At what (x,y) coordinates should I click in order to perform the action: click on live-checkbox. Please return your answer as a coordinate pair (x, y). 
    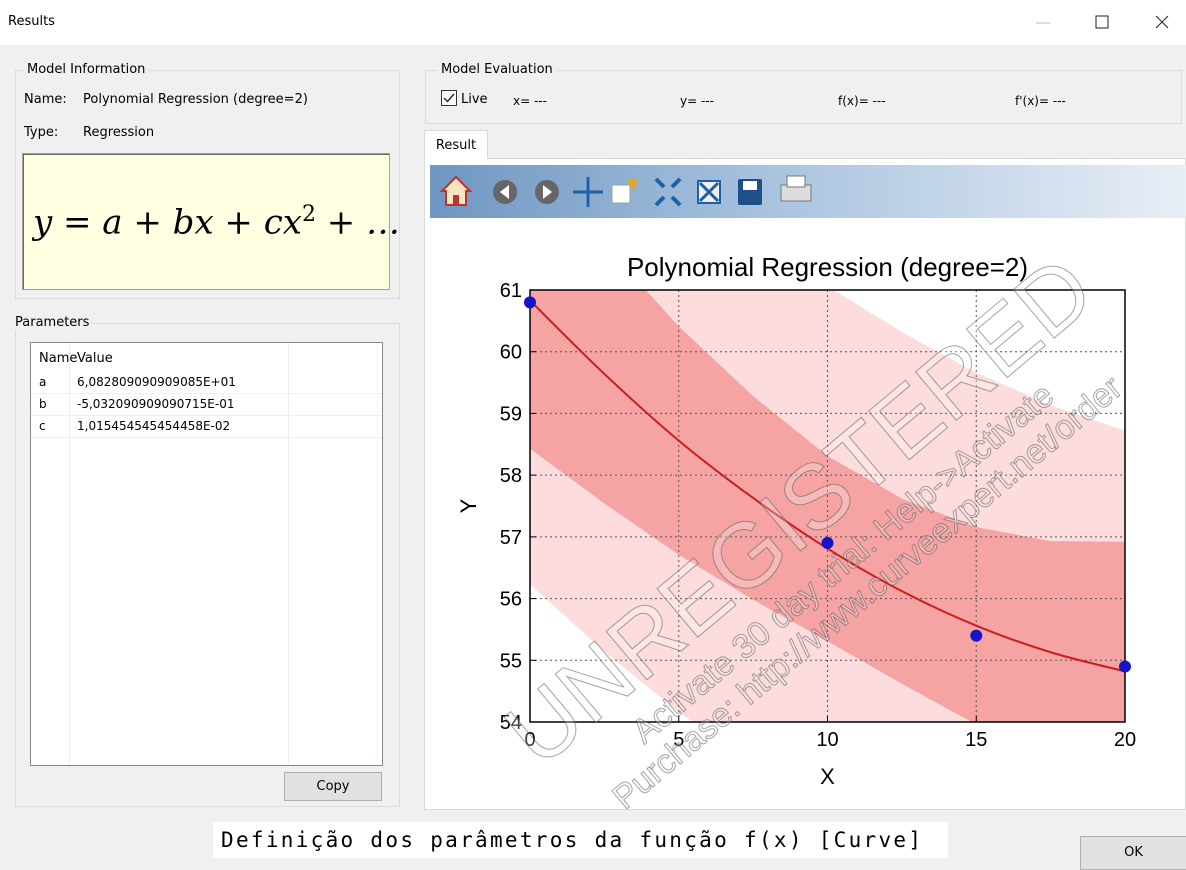
    Looking at the image, I should click on (449, 98).